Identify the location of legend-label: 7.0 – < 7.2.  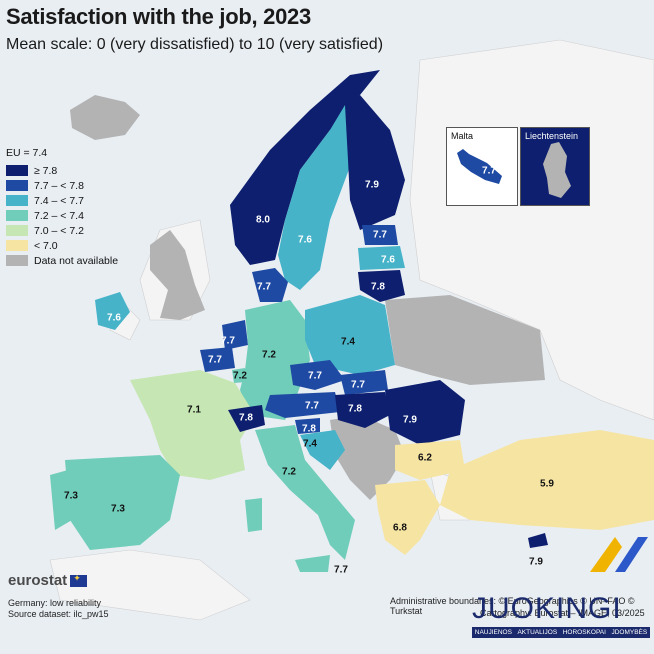
(59, 230).